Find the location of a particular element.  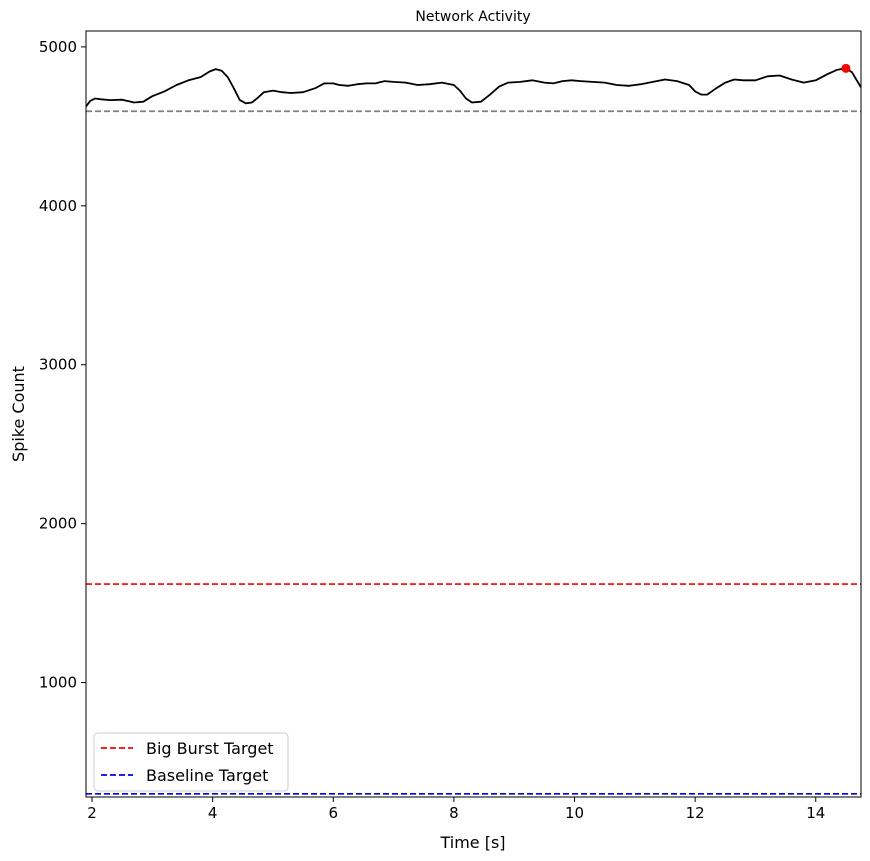

peak-marker-point is located at coordinates (846, 68).